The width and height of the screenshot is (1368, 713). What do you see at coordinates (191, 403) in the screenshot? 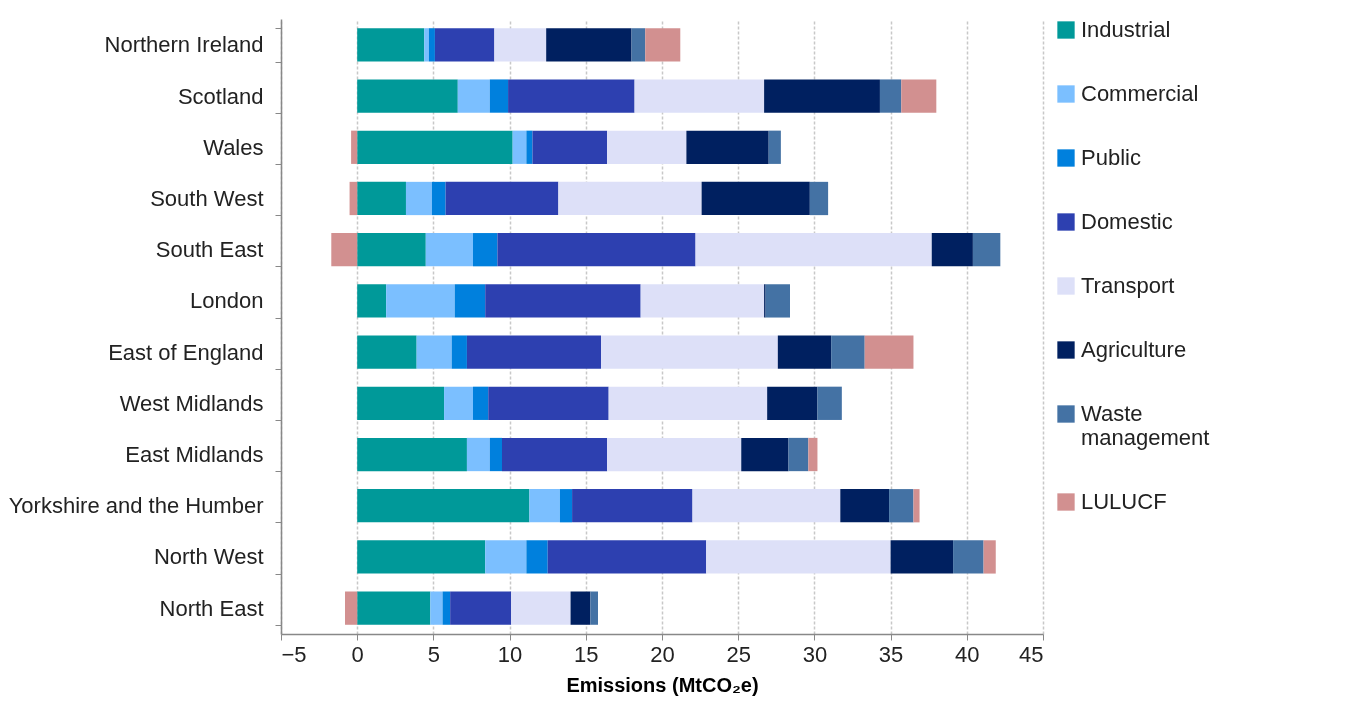
I see `y-tick-label: West Midlands` at bounding box center [191, 403].